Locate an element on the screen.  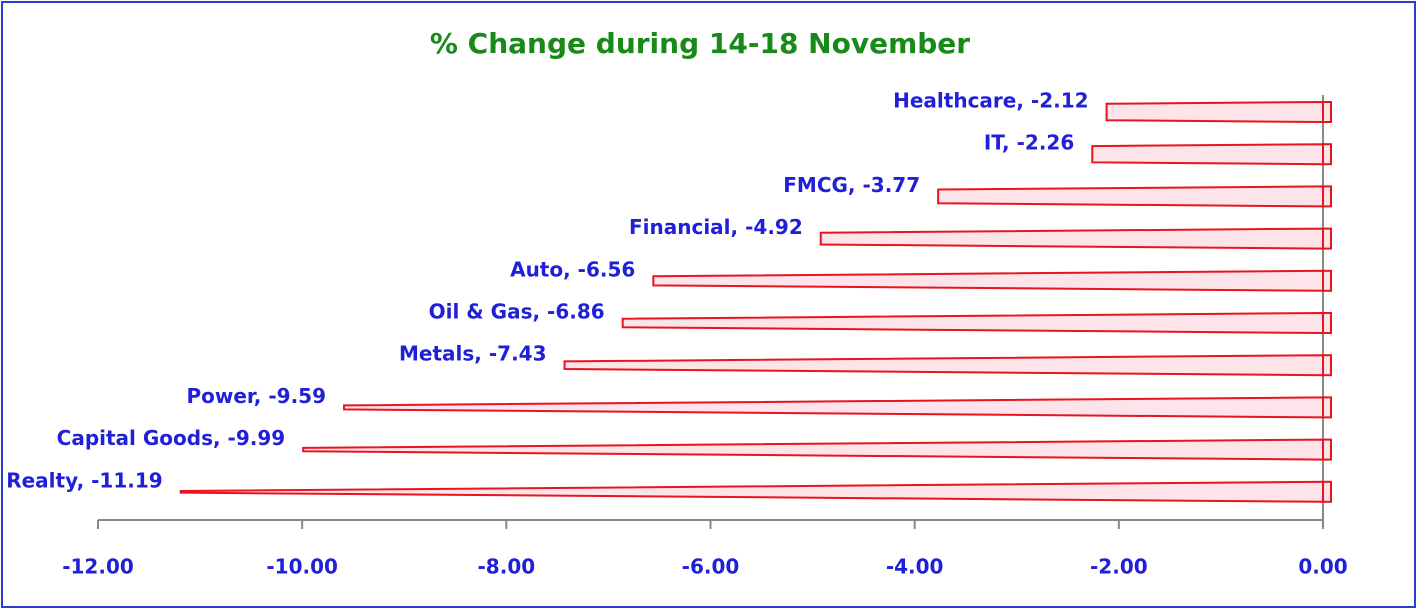
data-label: Capital Goods, -9.99 is located at coordinates (171, 438).